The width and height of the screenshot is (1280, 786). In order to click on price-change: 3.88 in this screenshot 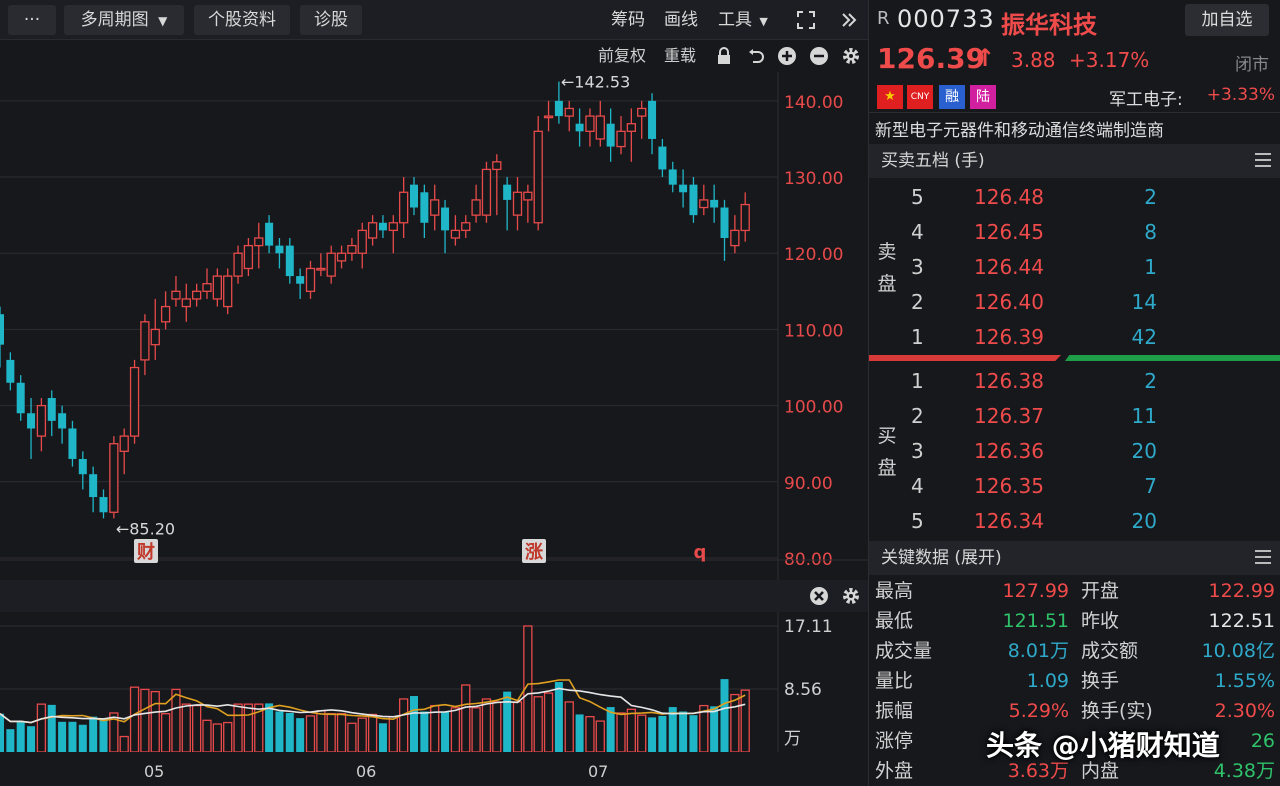, I will do `click(1033, 60)`.